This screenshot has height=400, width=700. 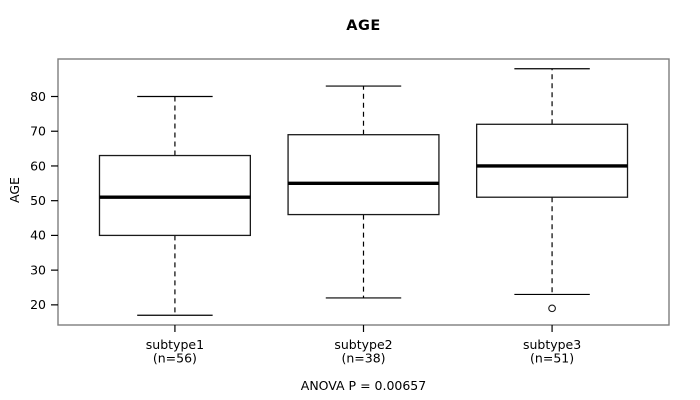 I want to click on y-tick-label: 60, so click(x=38, y=165).